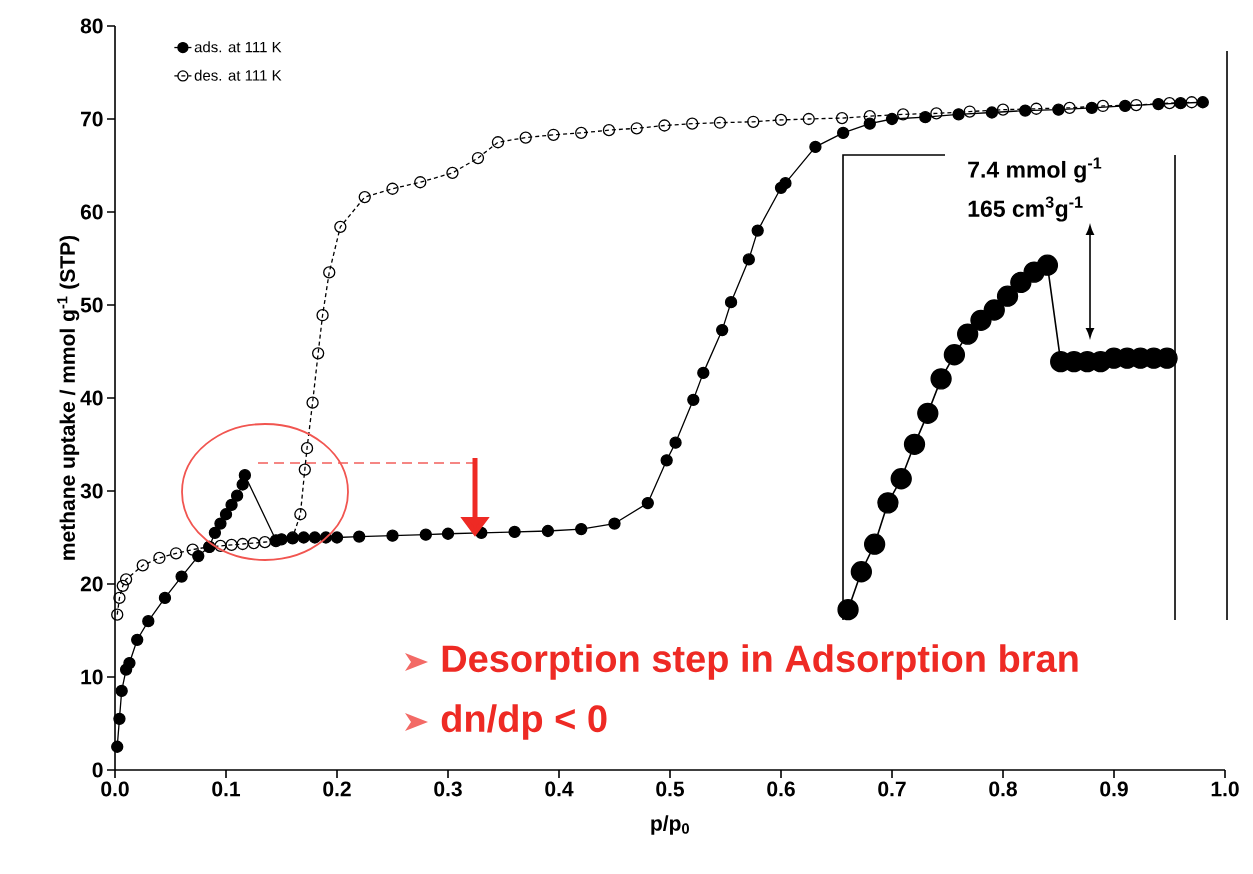 The width and height of the screenshot is (1253, 874). I want to click on x-tick-label: 0.7, so click(892, 789).